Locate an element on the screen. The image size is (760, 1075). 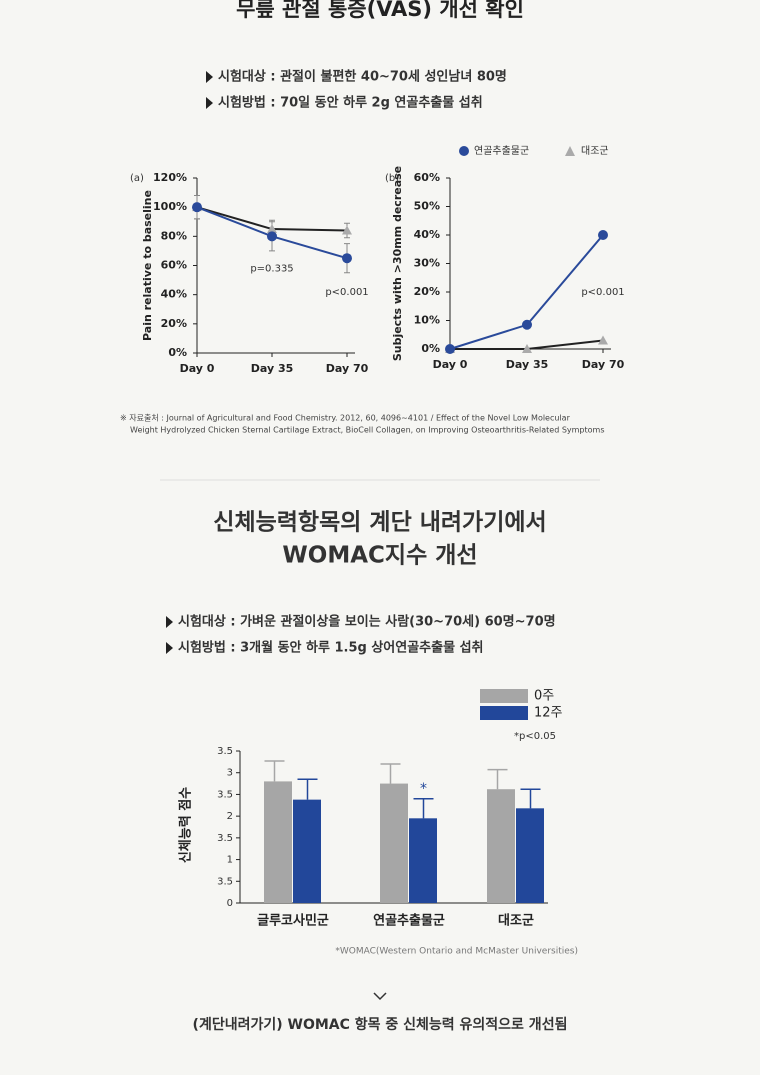
annotation: p=0.335 is located at coordinates (271, 268).